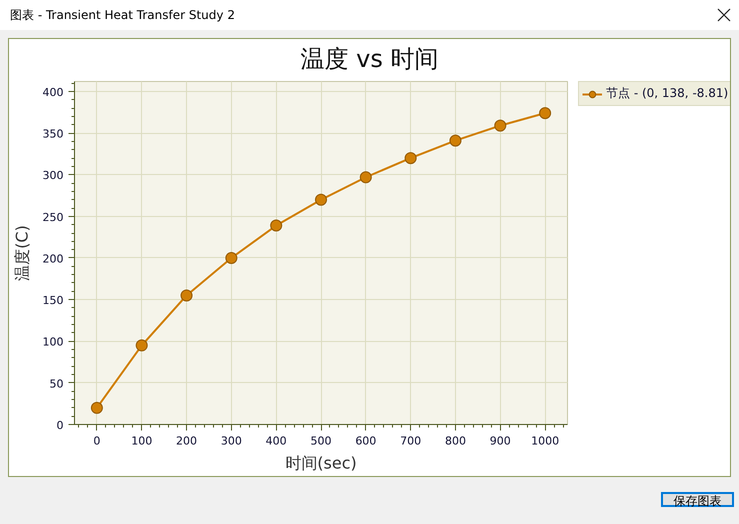  I want to click on x-tick-label: 600, so click(365, 441).